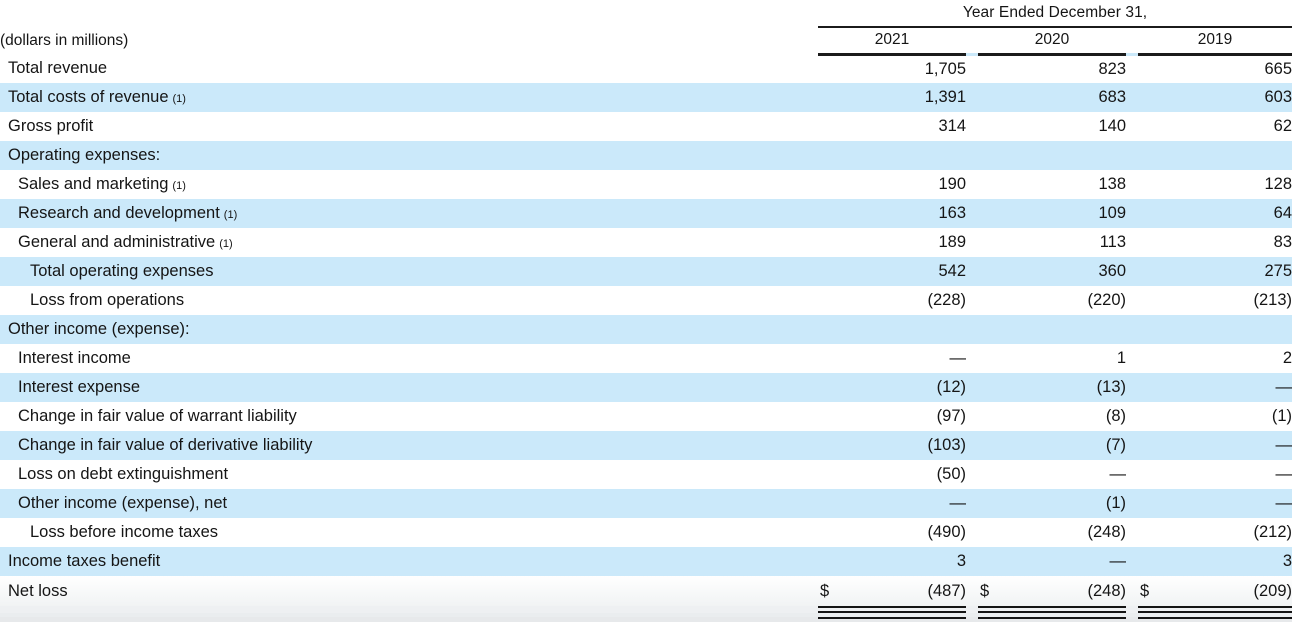 This screenshot has height=622, width=1292. Describe the element at coordinates (961, 561) in the screenshot. I see `value-2021: 3` at that location.